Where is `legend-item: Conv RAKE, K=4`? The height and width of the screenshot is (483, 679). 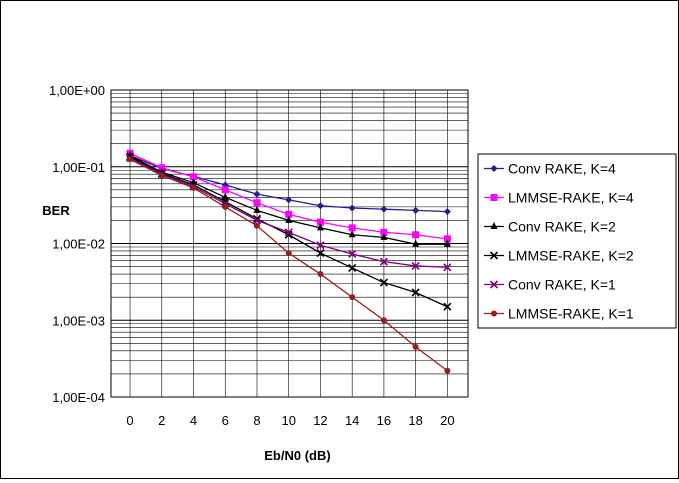
legend-item: Conv RAKE, K=4 is located at coordinates (550, 169).